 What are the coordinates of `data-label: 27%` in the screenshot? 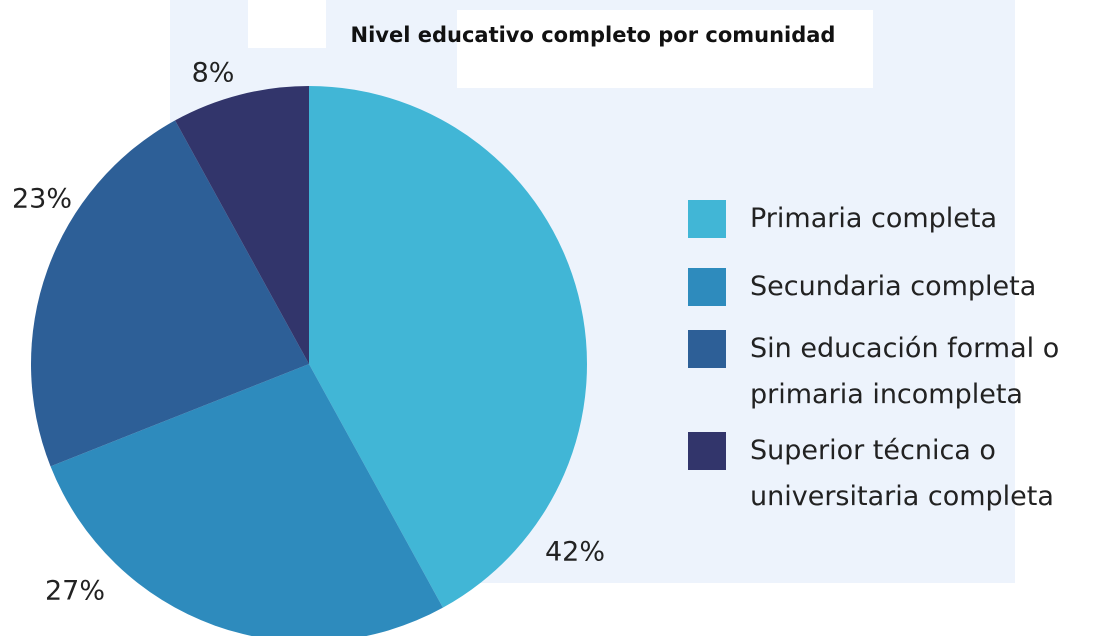 It's located at (75, 591).